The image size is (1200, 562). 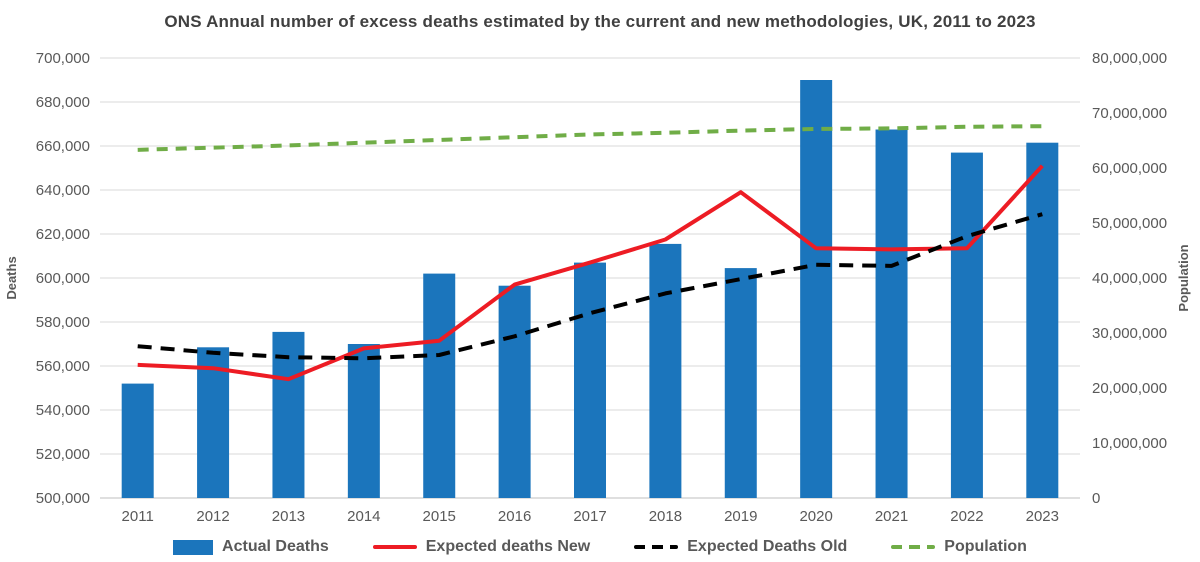 I want to click on right-axis-tick-label: 40,000,000, so click(x=1129, y=278).